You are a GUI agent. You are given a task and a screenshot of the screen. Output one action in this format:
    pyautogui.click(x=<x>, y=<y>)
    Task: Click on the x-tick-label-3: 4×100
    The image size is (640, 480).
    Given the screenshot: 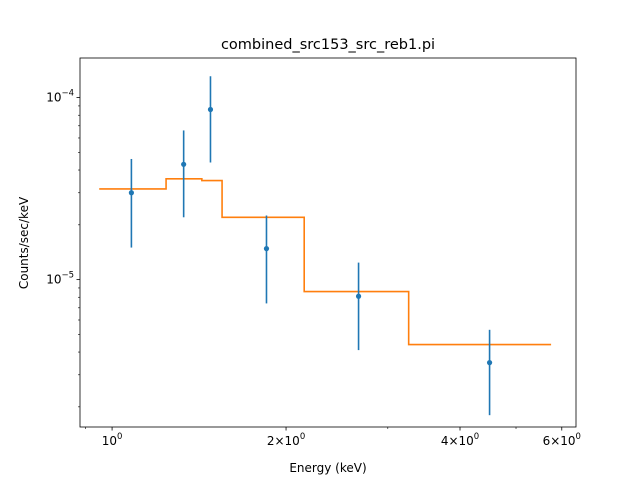 What is the action you would take?
    pyautogui.click(x=460, y=440)
    